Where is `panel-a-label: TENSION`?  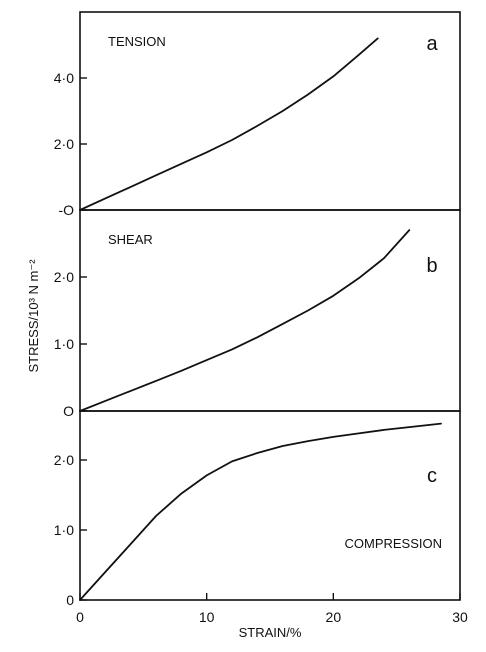
panel-a-label: TENSION is located at coordinates (137, 41).